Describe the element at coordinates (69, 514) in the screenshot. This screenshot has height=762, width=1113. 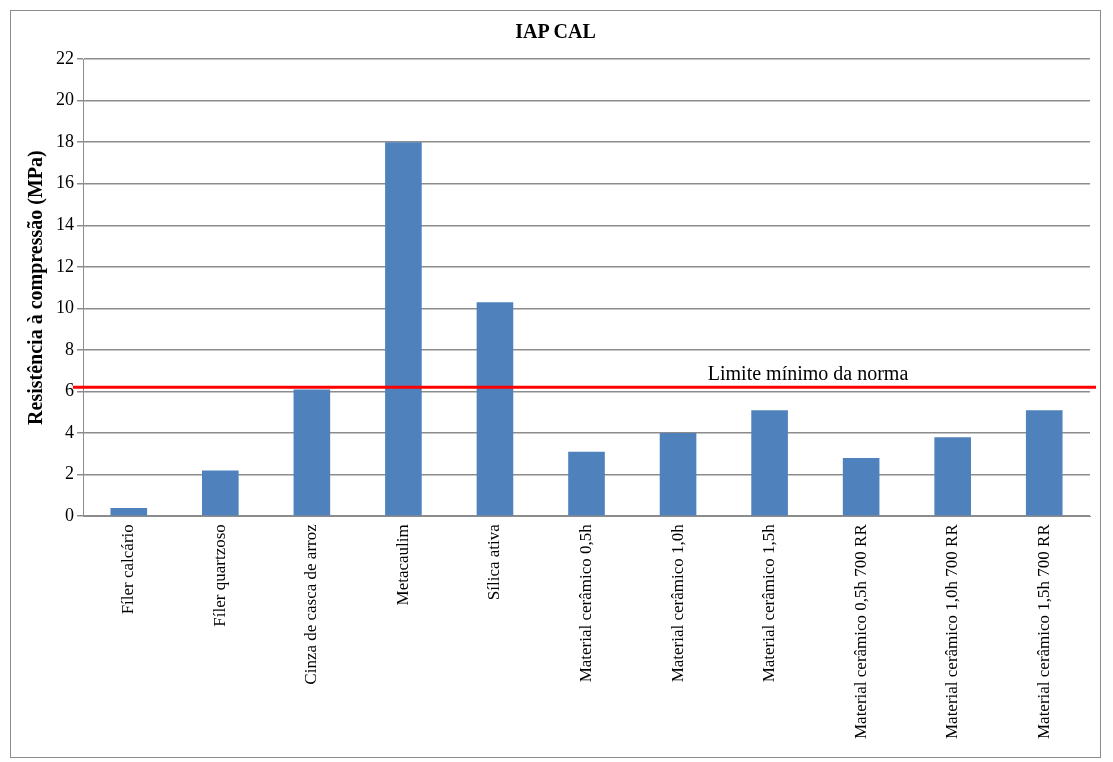
I see `y-tick-label: 0` at that location.